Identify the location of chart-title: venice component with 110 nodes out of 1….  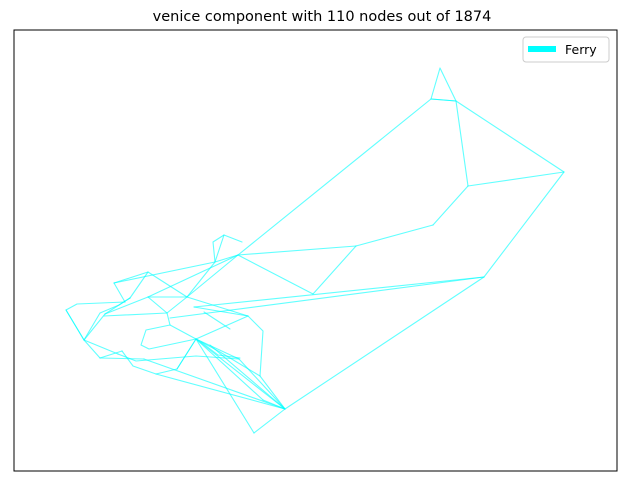
(322, 17).